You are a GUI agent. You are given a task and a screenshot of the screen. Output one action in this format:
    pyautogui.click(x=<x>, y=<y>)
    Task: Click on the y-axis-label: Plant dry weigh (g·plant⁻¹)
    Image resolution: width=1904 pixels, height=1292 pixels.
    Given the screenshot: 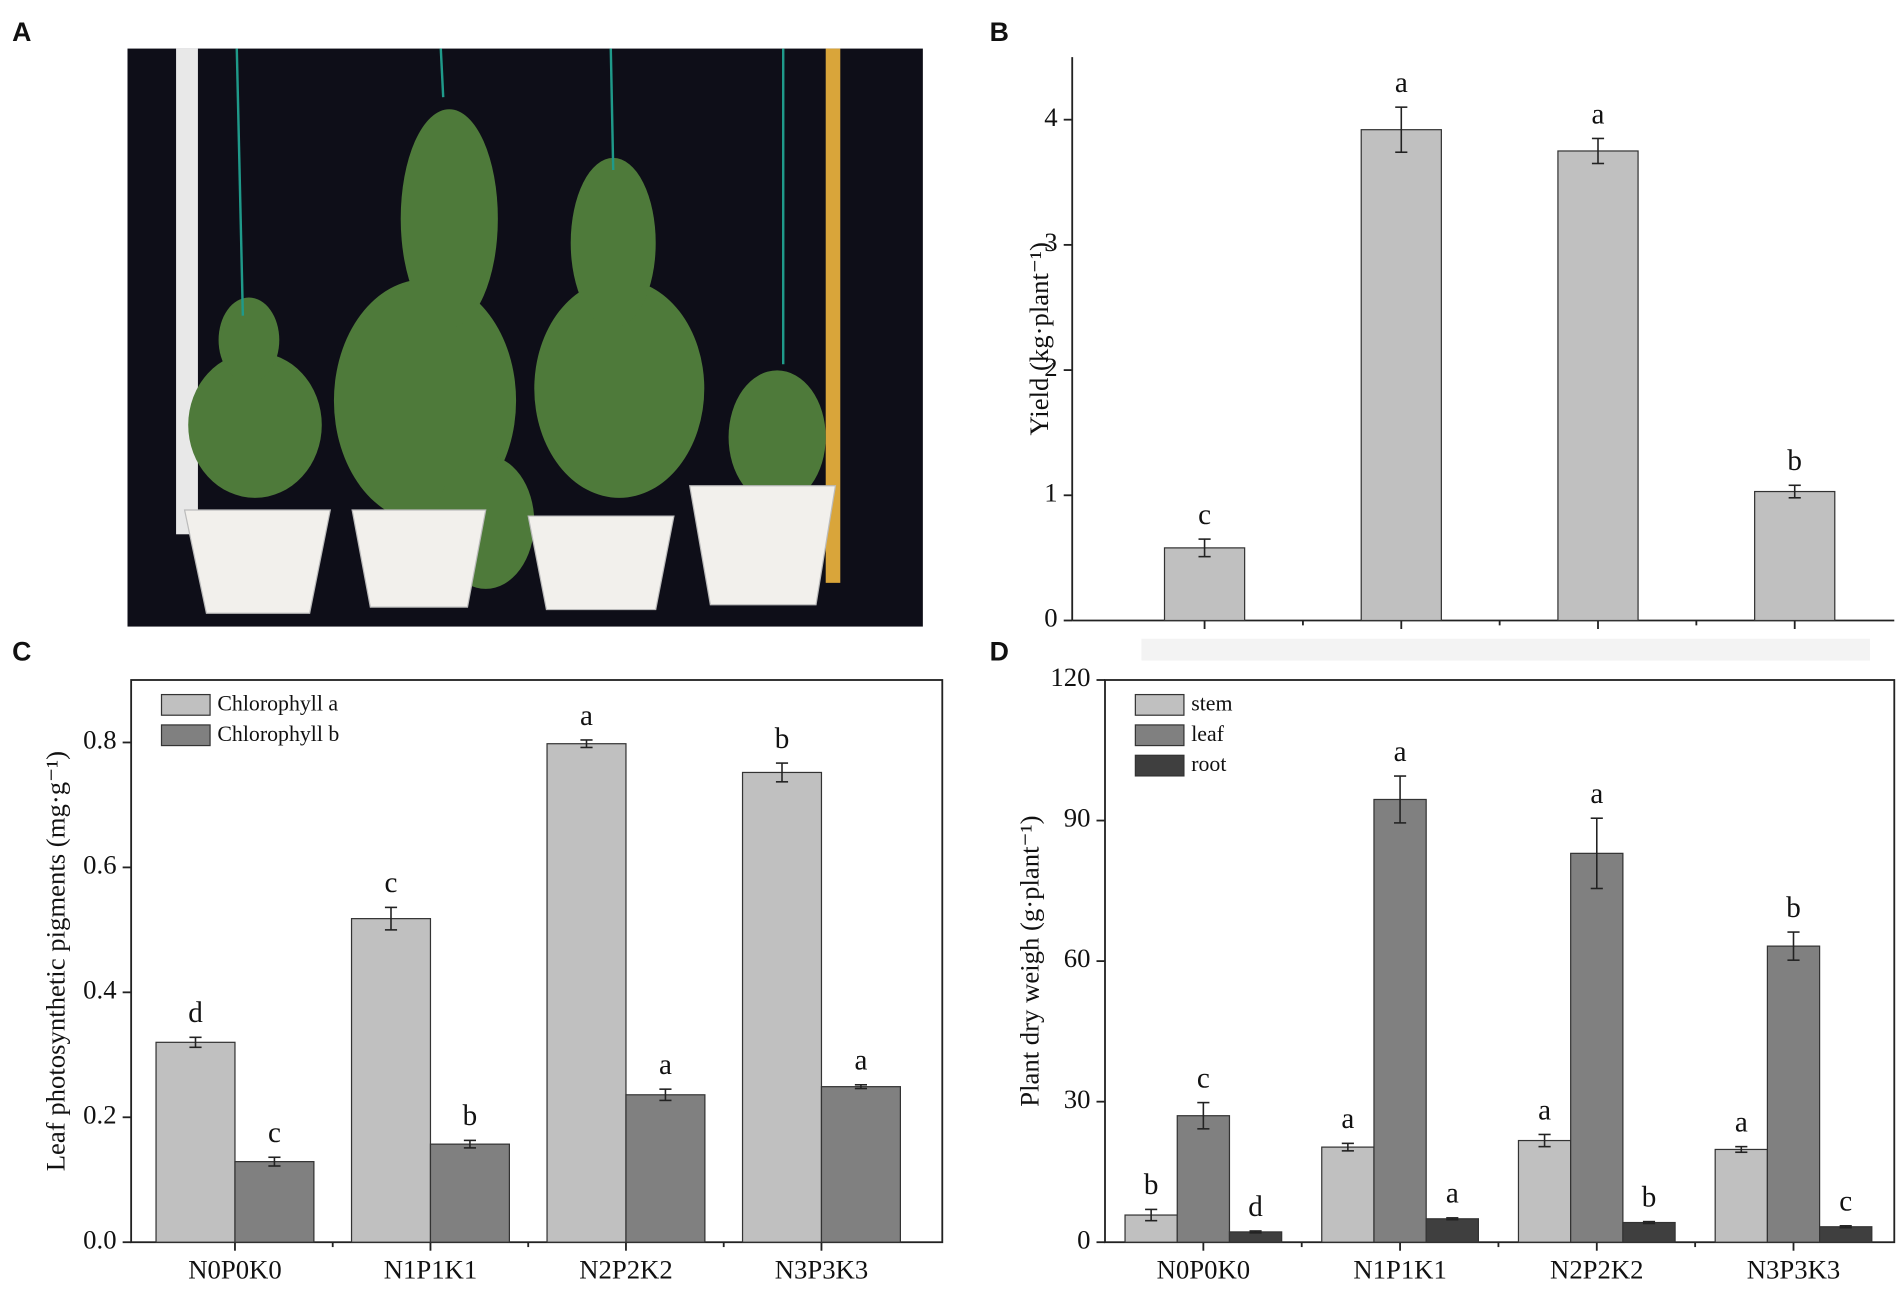 What is the action you would take?
    pyautogui.click(x=1029, y=960)
    